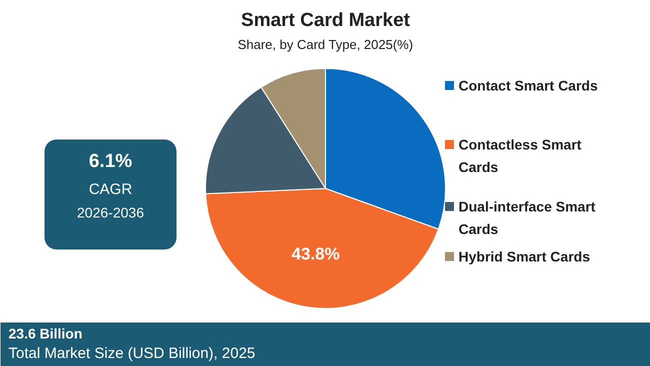 The image size is (650, 366). I want to click on legend-label: Contact Smart Cards, so click(528, 86).